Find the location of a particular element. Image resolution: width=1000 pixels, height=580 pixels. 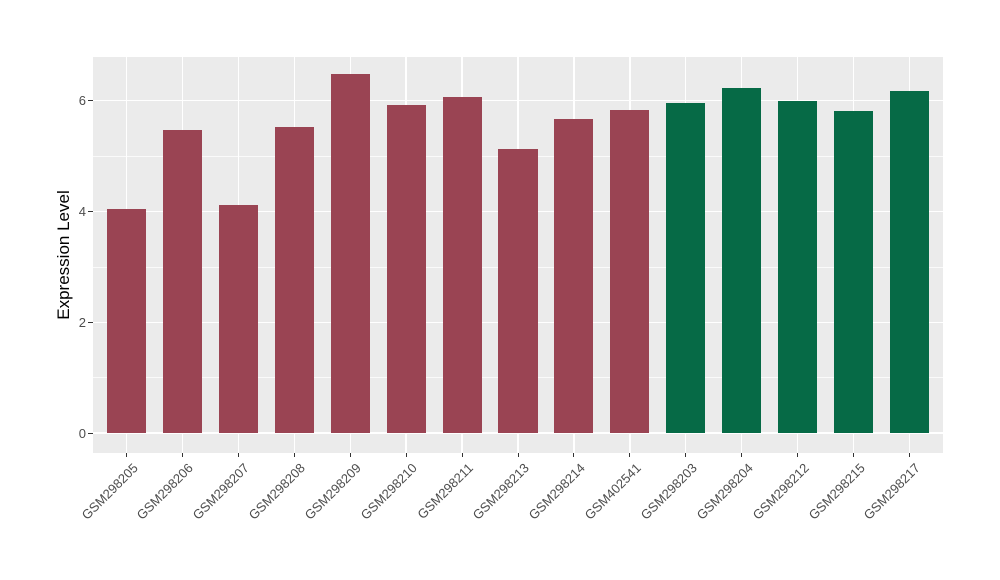

bar-GSM298214 is located at coordinates (574, 276).